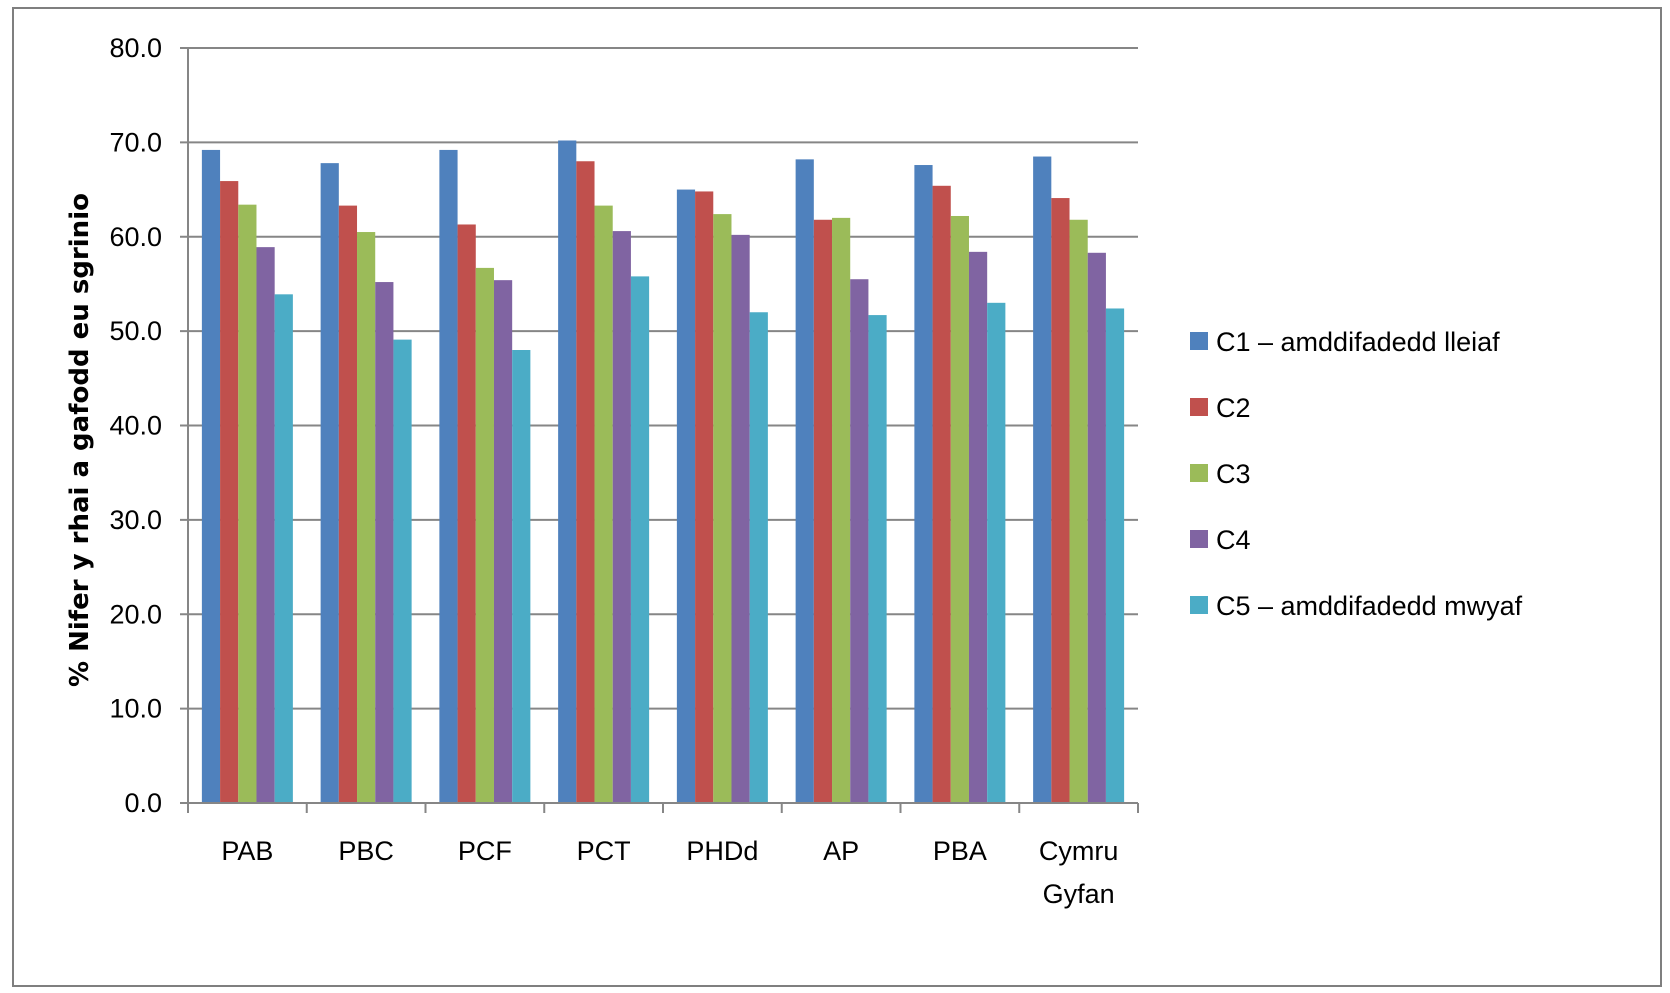 This screenshot has width=1670, height=993. What do you see at coordinates (143, 803) in the screenshot?
I see `y-tick-label: 0.0` at bounding box center [143, 803].